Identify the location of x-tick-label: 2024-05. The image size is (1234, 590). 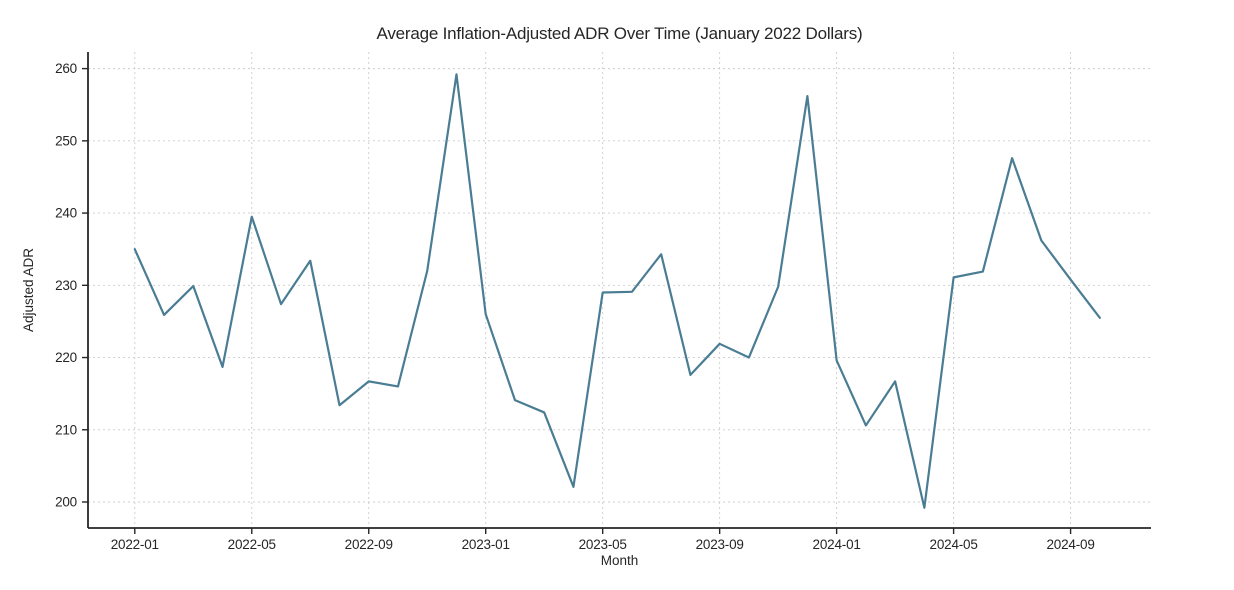
(954, 544).